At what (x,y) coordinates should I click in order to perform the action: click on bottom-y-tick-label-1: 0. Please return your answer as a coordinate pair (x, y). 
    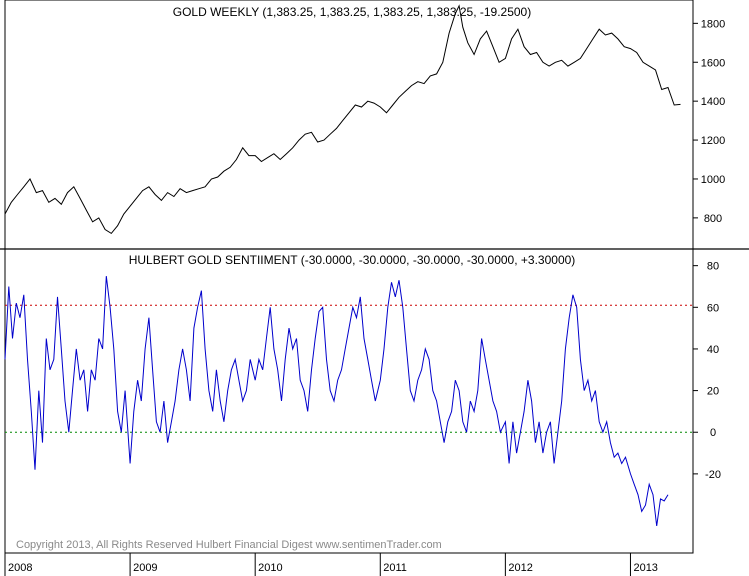
    Looking at the image, I should click on (713, 433).